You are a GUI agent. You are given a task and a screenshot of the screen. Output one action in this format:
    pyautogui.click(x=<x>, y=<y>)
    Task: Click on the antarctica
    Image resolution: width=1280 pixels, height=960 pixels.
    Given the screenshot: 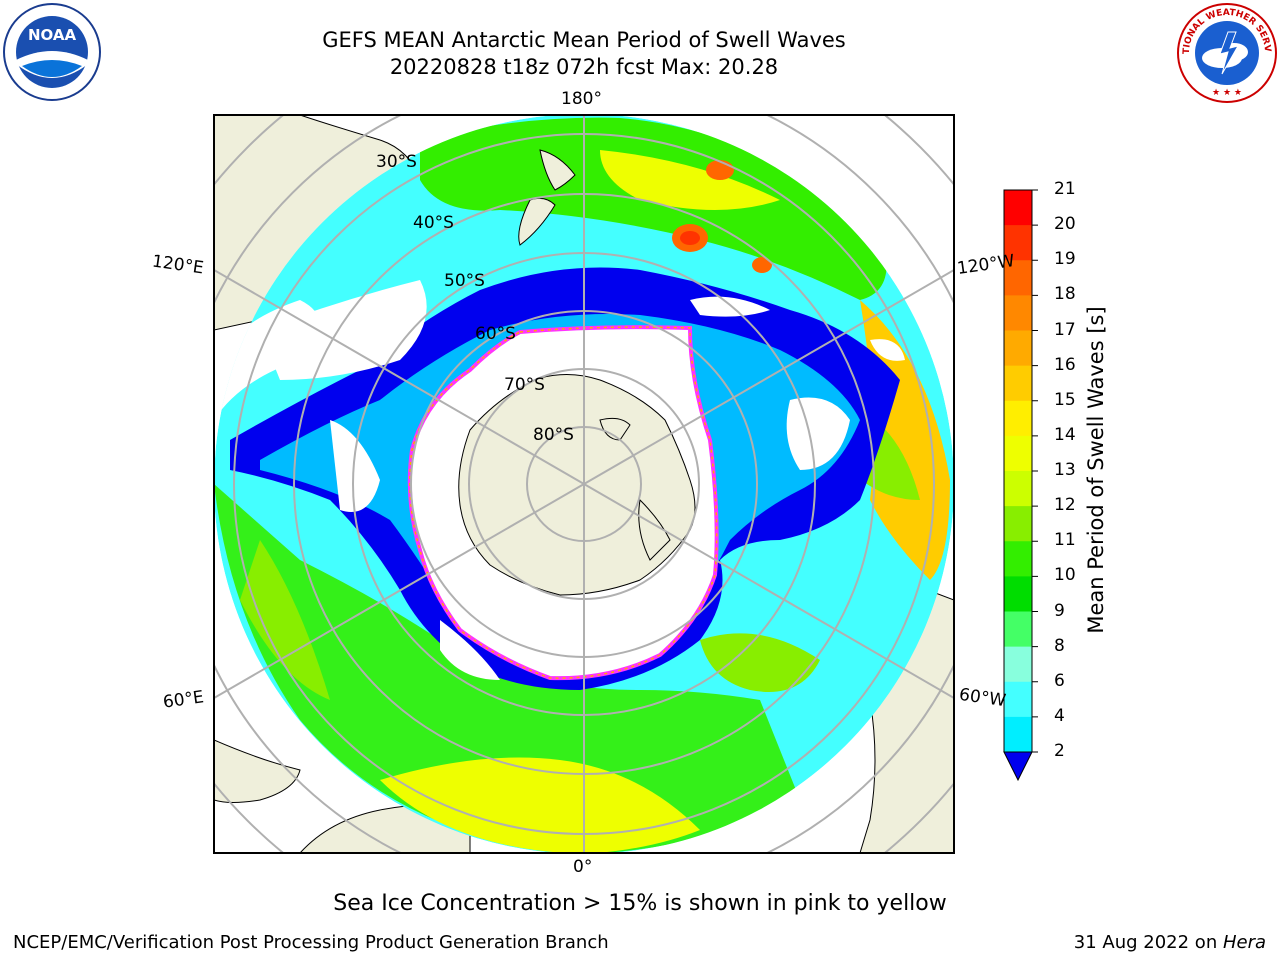 What is the action you would take?
    pyautogui.click(x=577, y=485)
    